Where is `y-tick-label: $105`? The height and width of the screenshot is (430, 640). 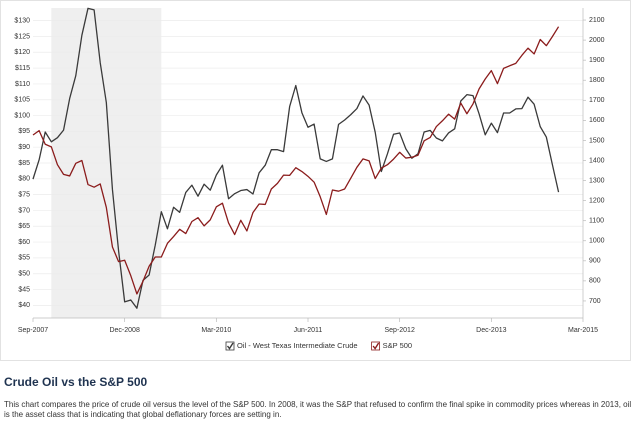 y-tick-label: $105 is located at coordinates (22, 100).